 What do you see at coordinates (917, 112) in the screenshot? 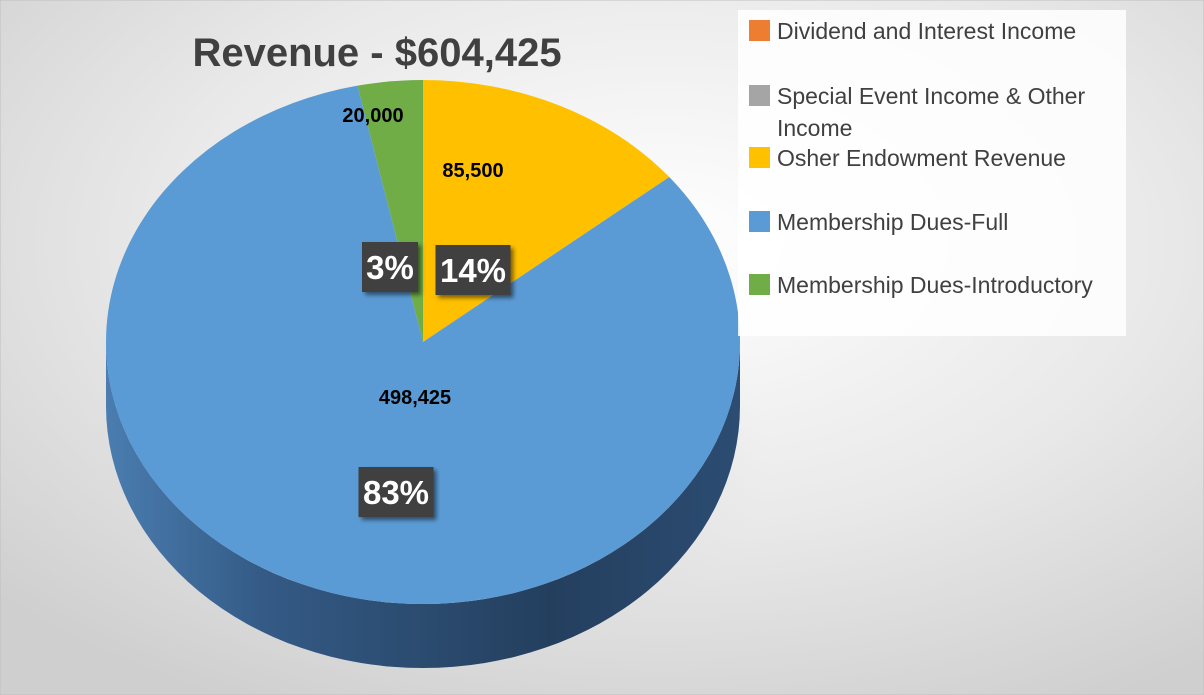
I see `legend-item-special-event-income-other-income: Special Event Income & Other Income` at bounding box center [917, 112].